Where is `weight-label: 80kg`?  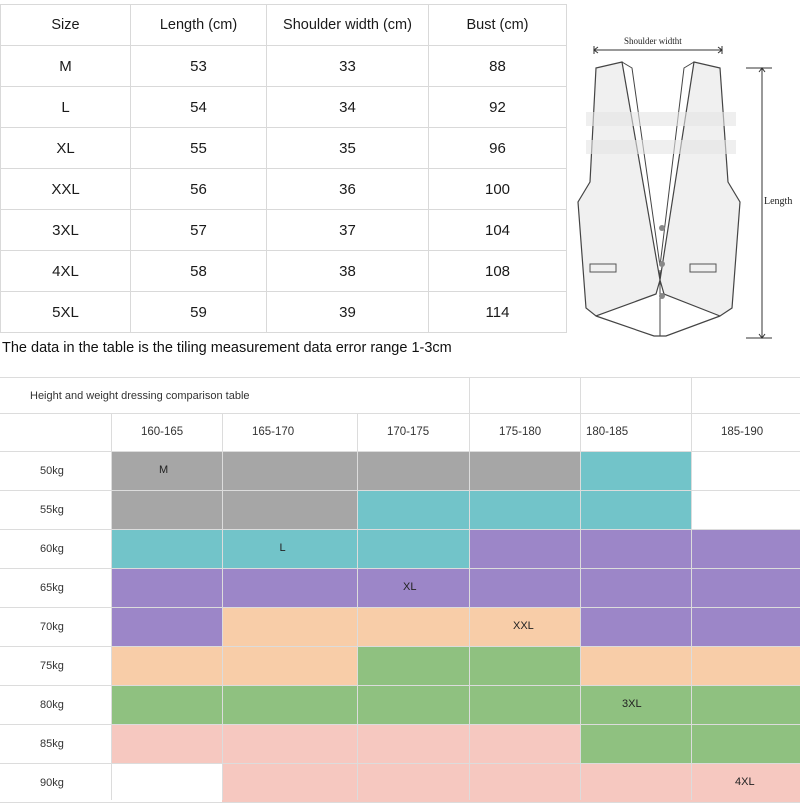 weight-label: 80kg is located at coordinates (52, 704).